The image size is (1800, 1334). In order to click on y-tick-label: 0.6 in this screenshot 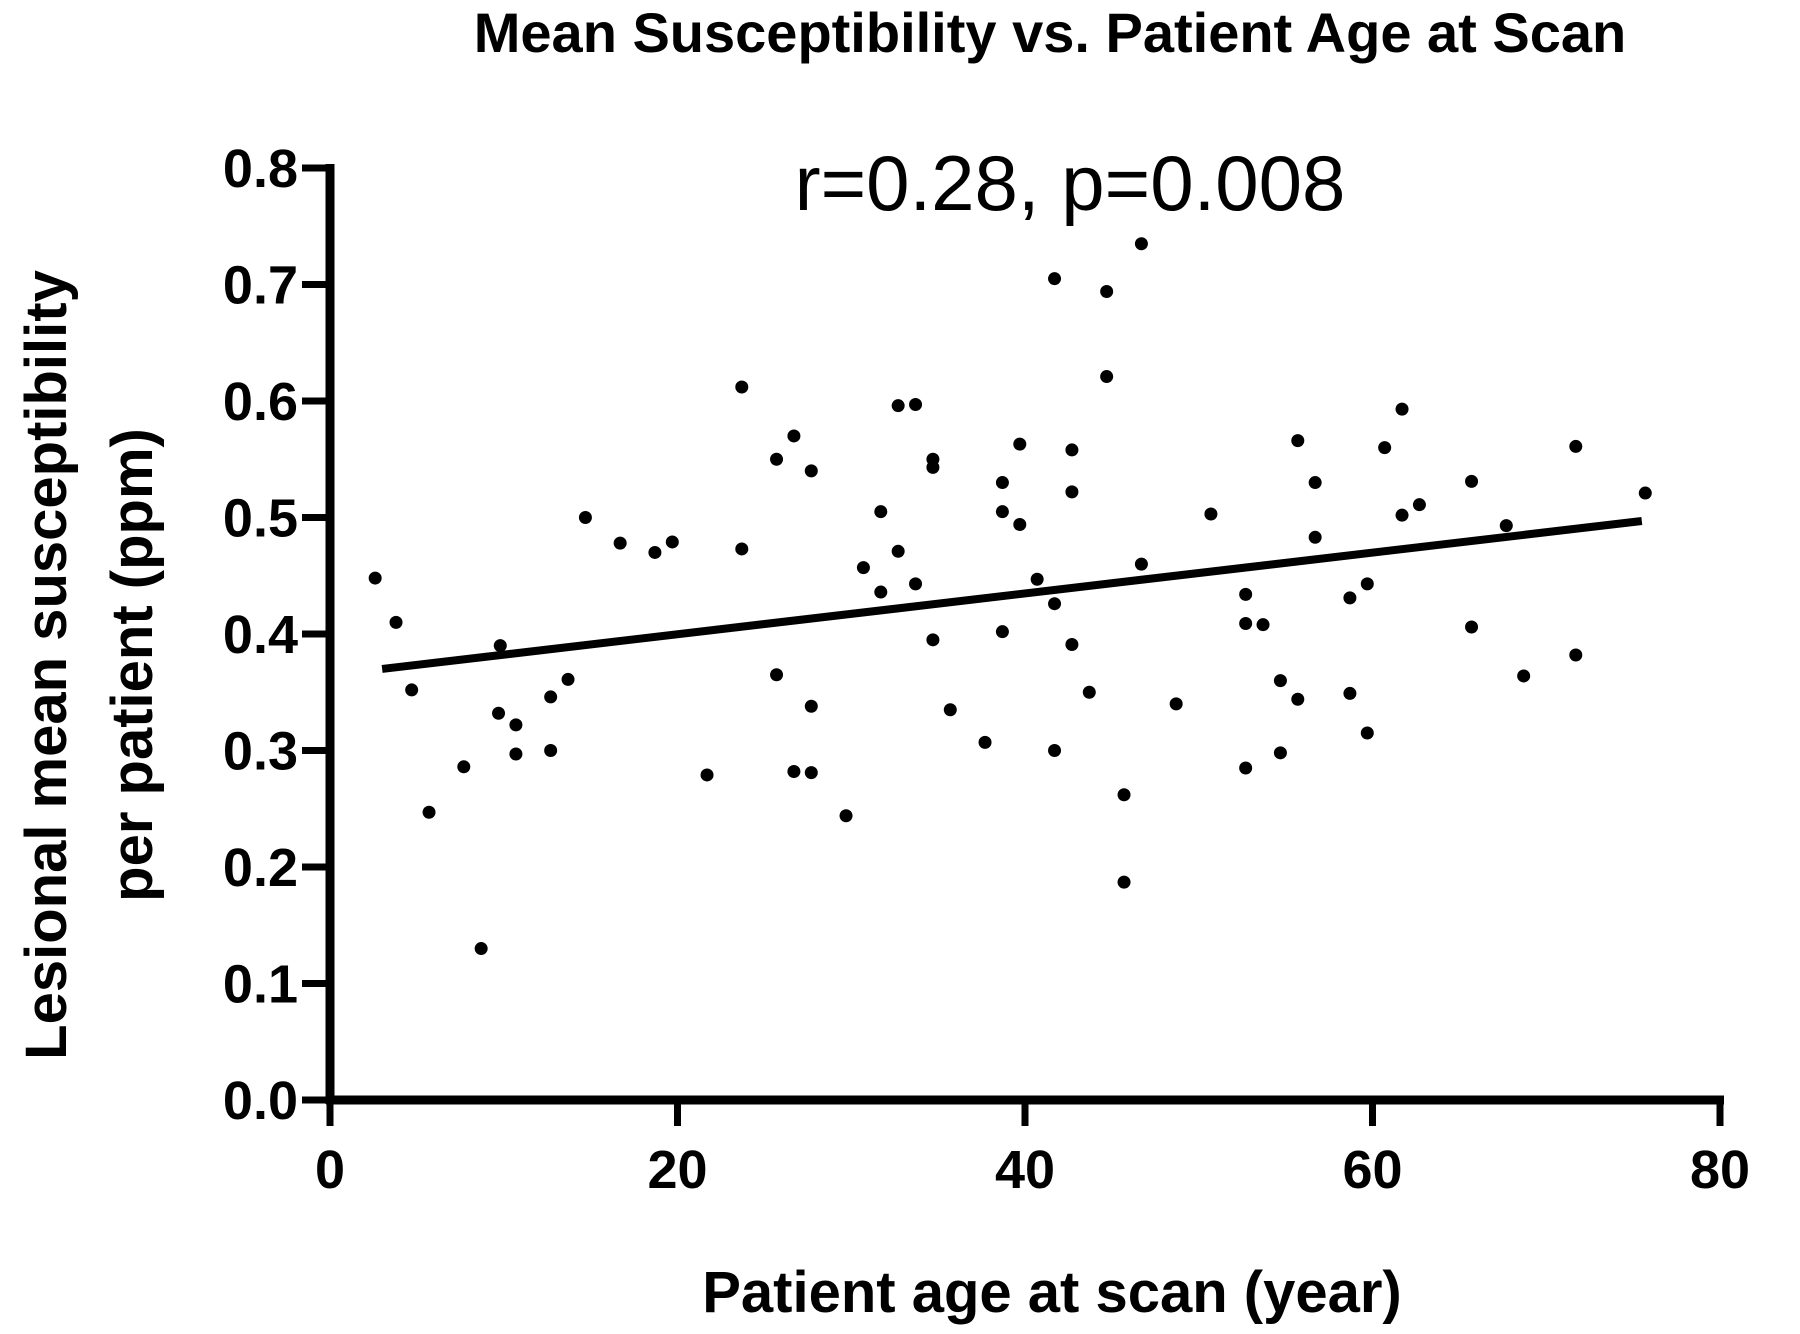, I will do `click(260, 402)`.